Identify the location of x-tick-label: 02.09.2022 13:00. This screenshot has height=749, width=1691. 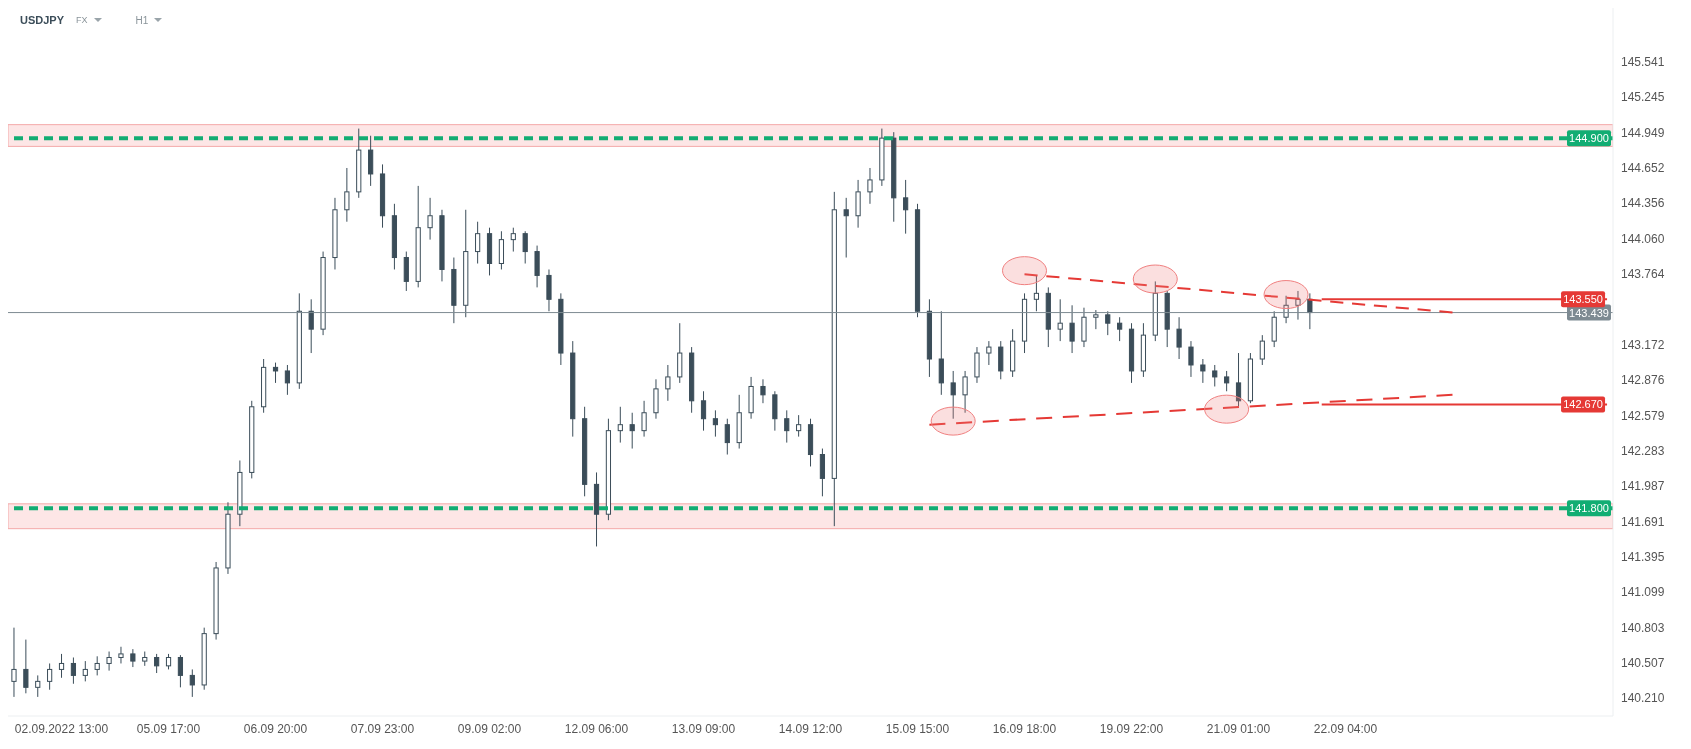
(61, 728).